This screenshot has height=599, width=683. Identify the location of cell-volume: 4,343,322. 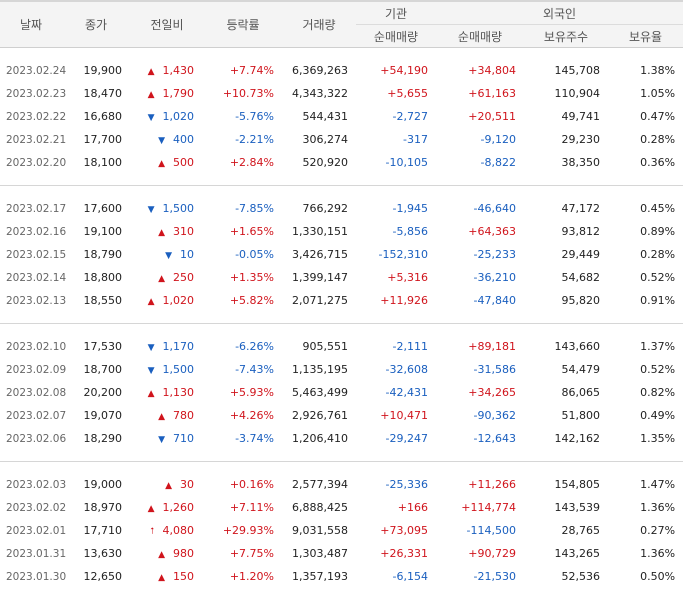
(319, 93).